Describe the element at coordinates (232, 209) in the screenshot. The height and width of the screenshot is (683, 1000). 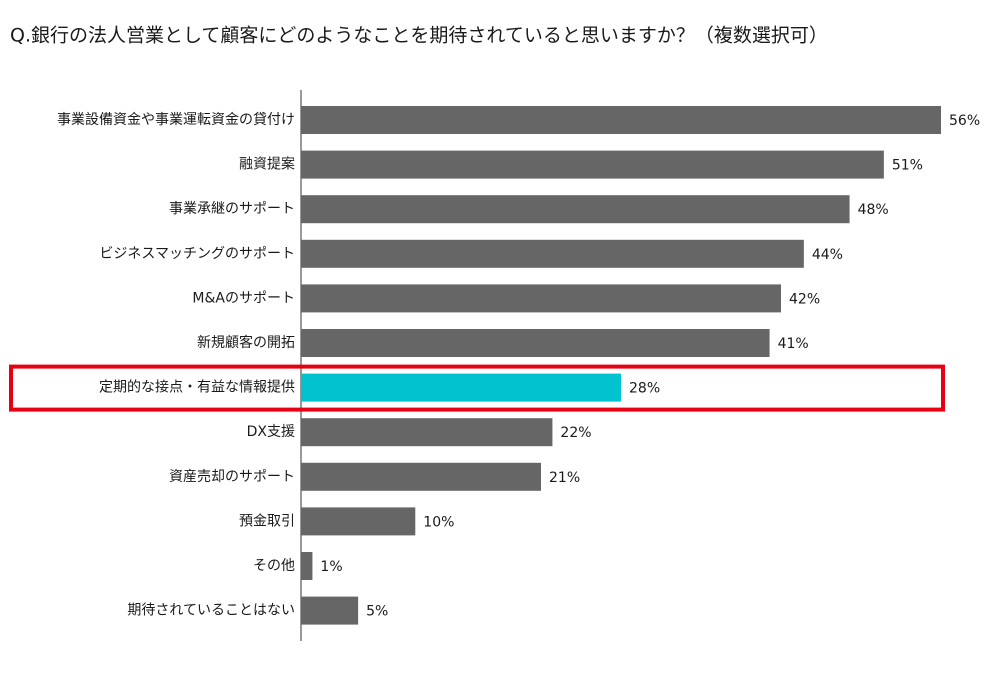
I see `category-label: 事業承継のサポート` at that location.